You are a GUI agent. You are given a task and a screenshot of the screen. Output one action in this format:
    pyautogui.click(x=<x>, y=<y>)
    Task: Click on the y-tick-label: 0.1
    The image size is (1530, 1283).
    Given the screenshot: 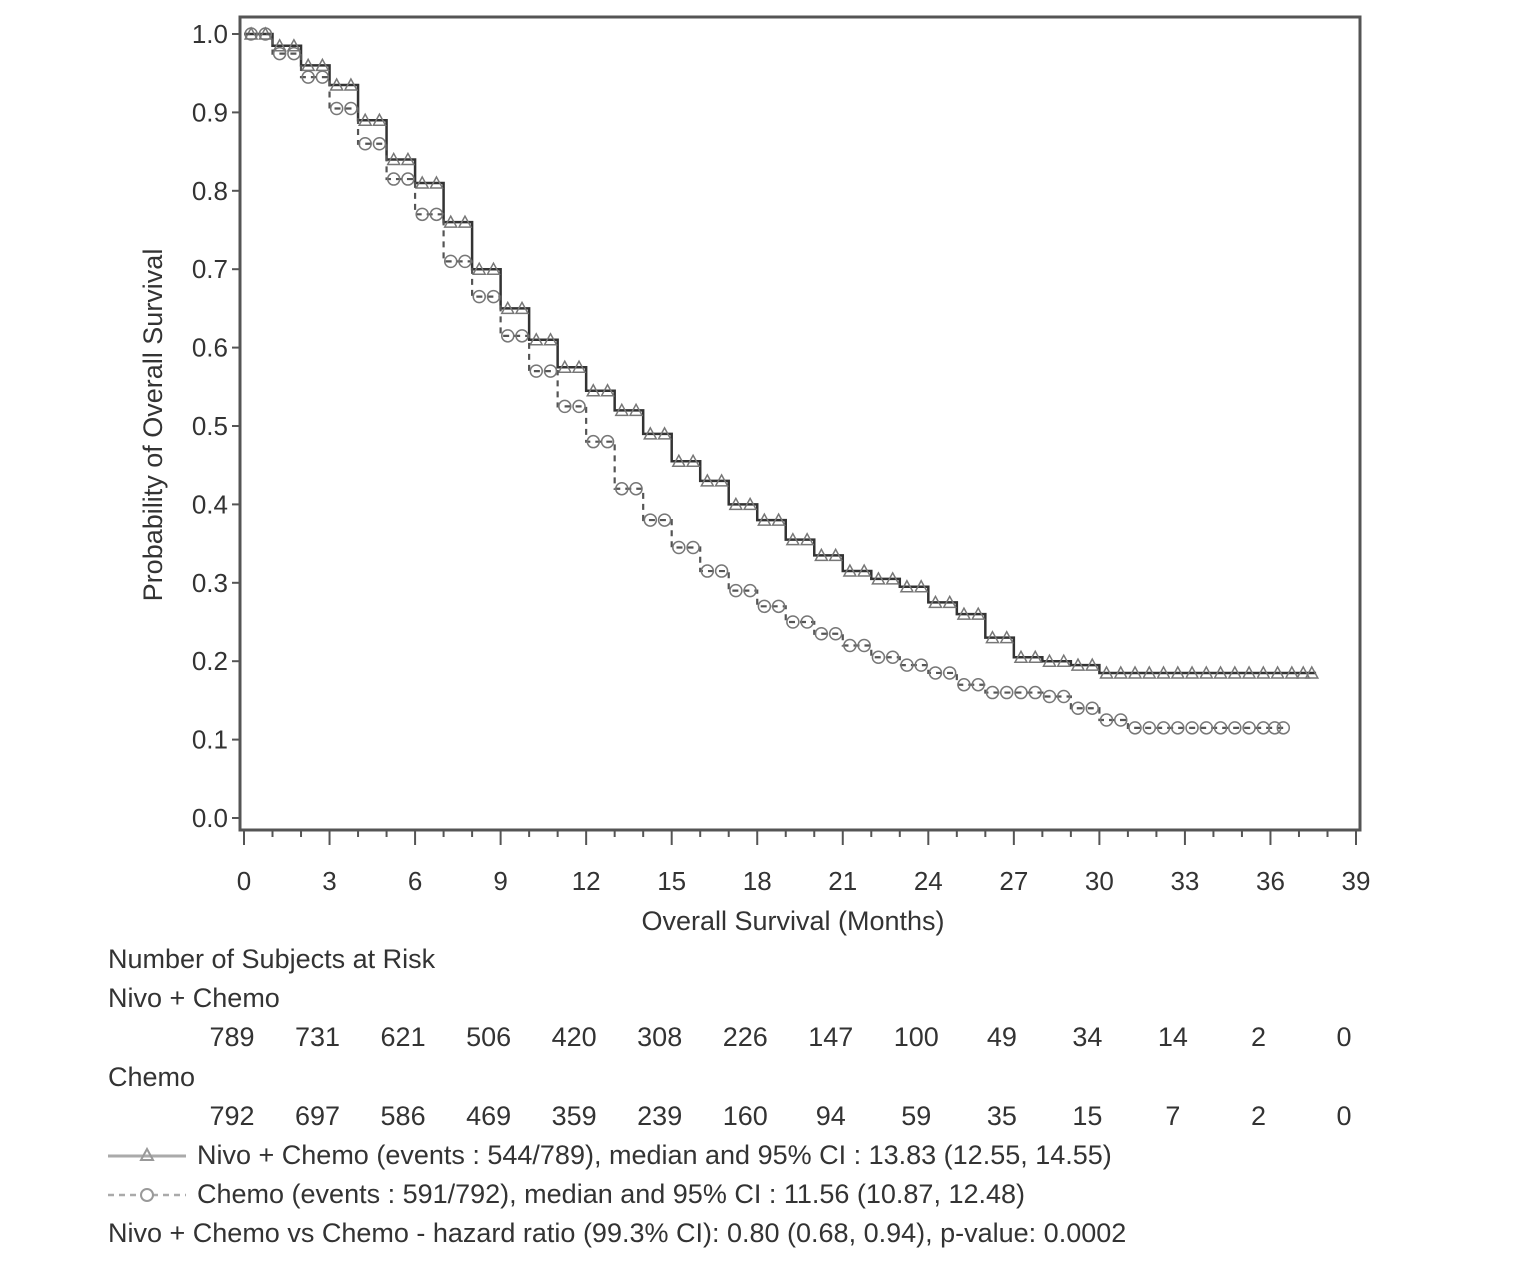 What is the action you would take?
    pyautogui.click(x=210, y=740)
    